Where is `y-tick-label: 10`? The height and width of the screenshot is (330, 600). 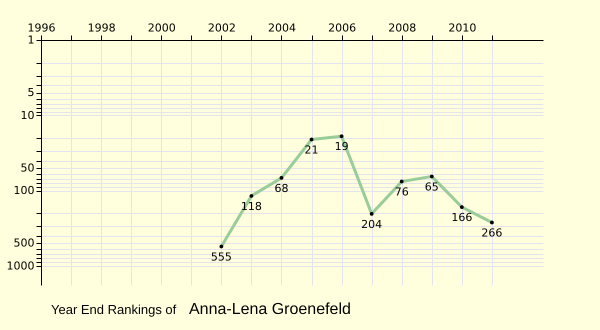
y-tick-label: 10 is located at coordinates (27, 115).